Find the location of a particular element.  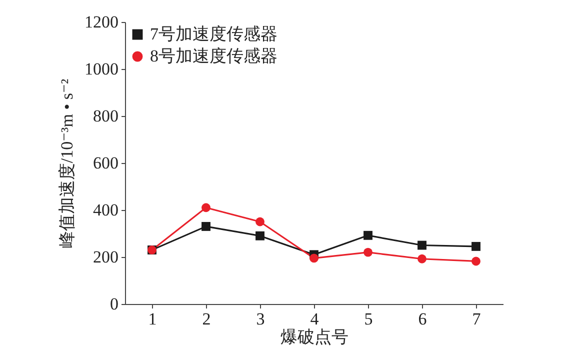

x-tick-label: 2 is located at coordinates (206, 319).